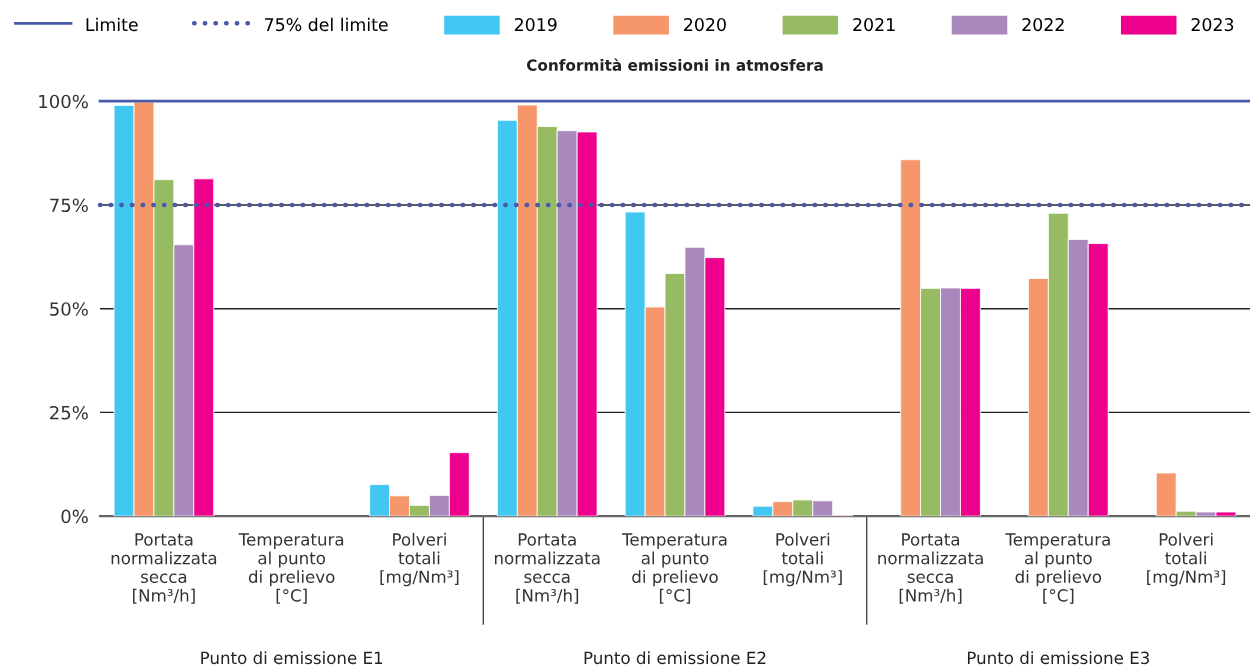  Describe the element at coordinates (69, 205) in the screenshot. I see `y-tick-label: 75%` at that location.